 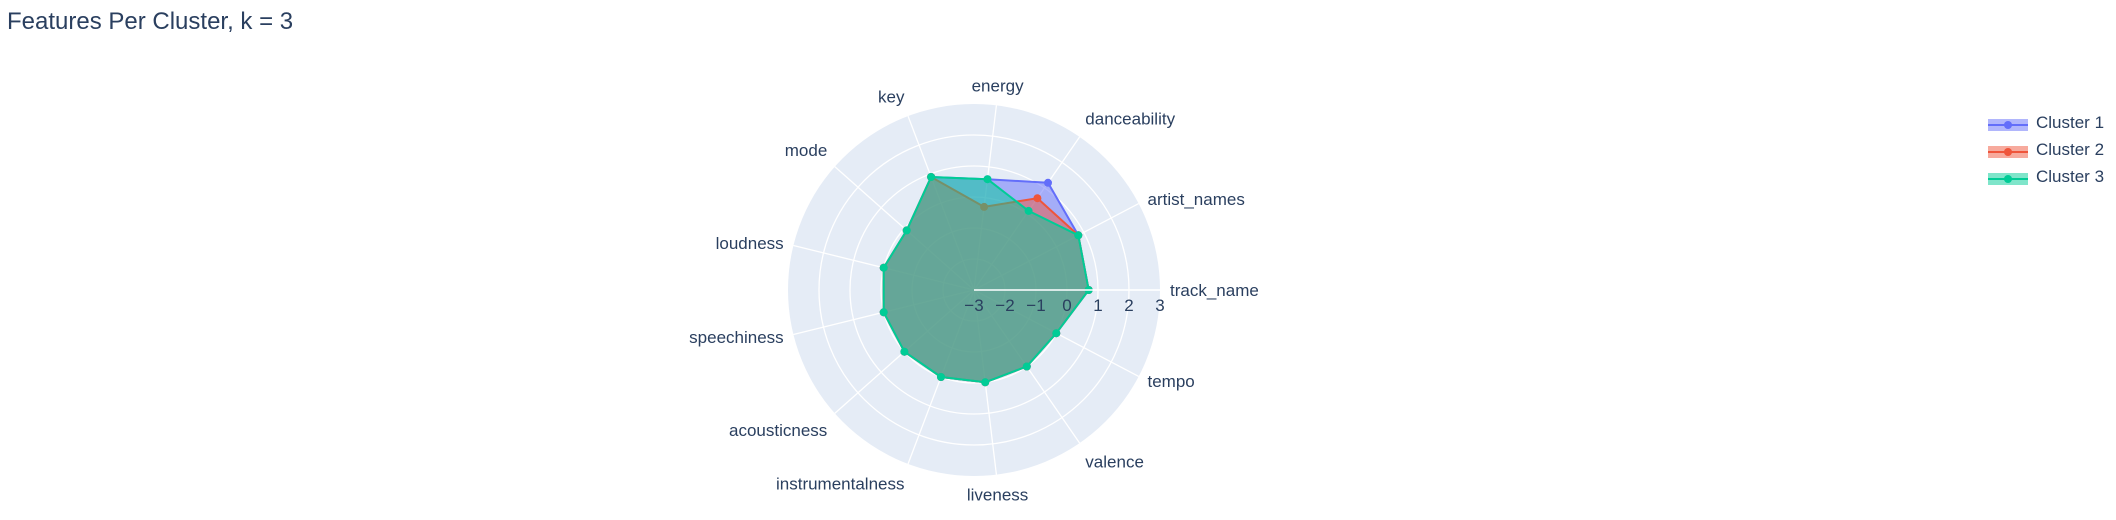 I want to click on series-layer, so click(x=986, y=280).